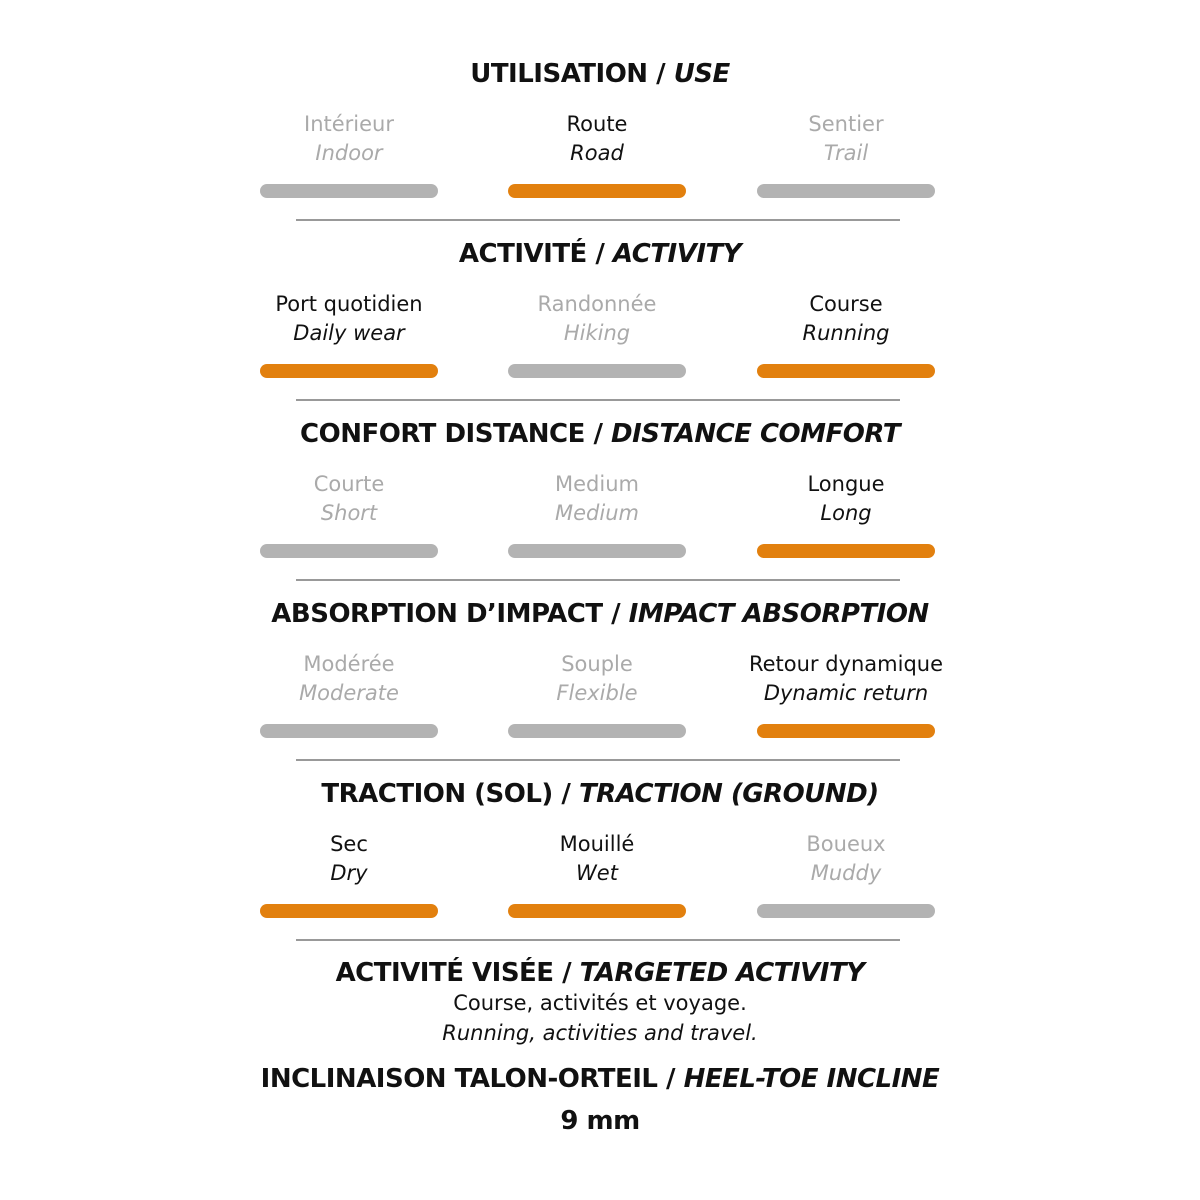 The image size is (1200, 1200). What do you see at coordinates (349, 319) in the screenshot?
I see `option-label: Port quotidien Daily wear` at bounding box center [349, 319].